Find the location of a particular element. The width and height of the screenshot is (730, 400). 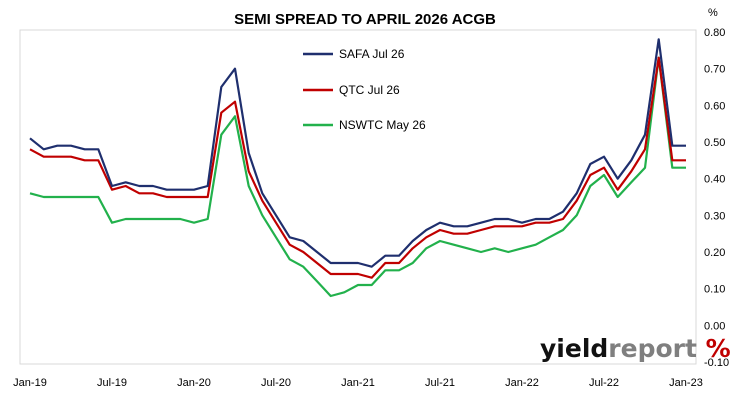

y-tick-label: 0.80 is located at coordinates (714, 33).